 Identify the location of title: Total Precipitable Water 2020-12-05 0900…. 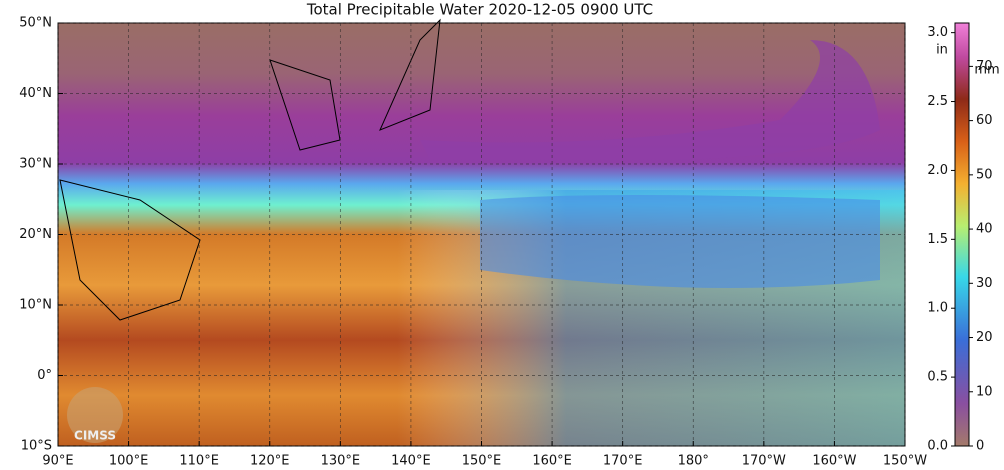
(479, 10).